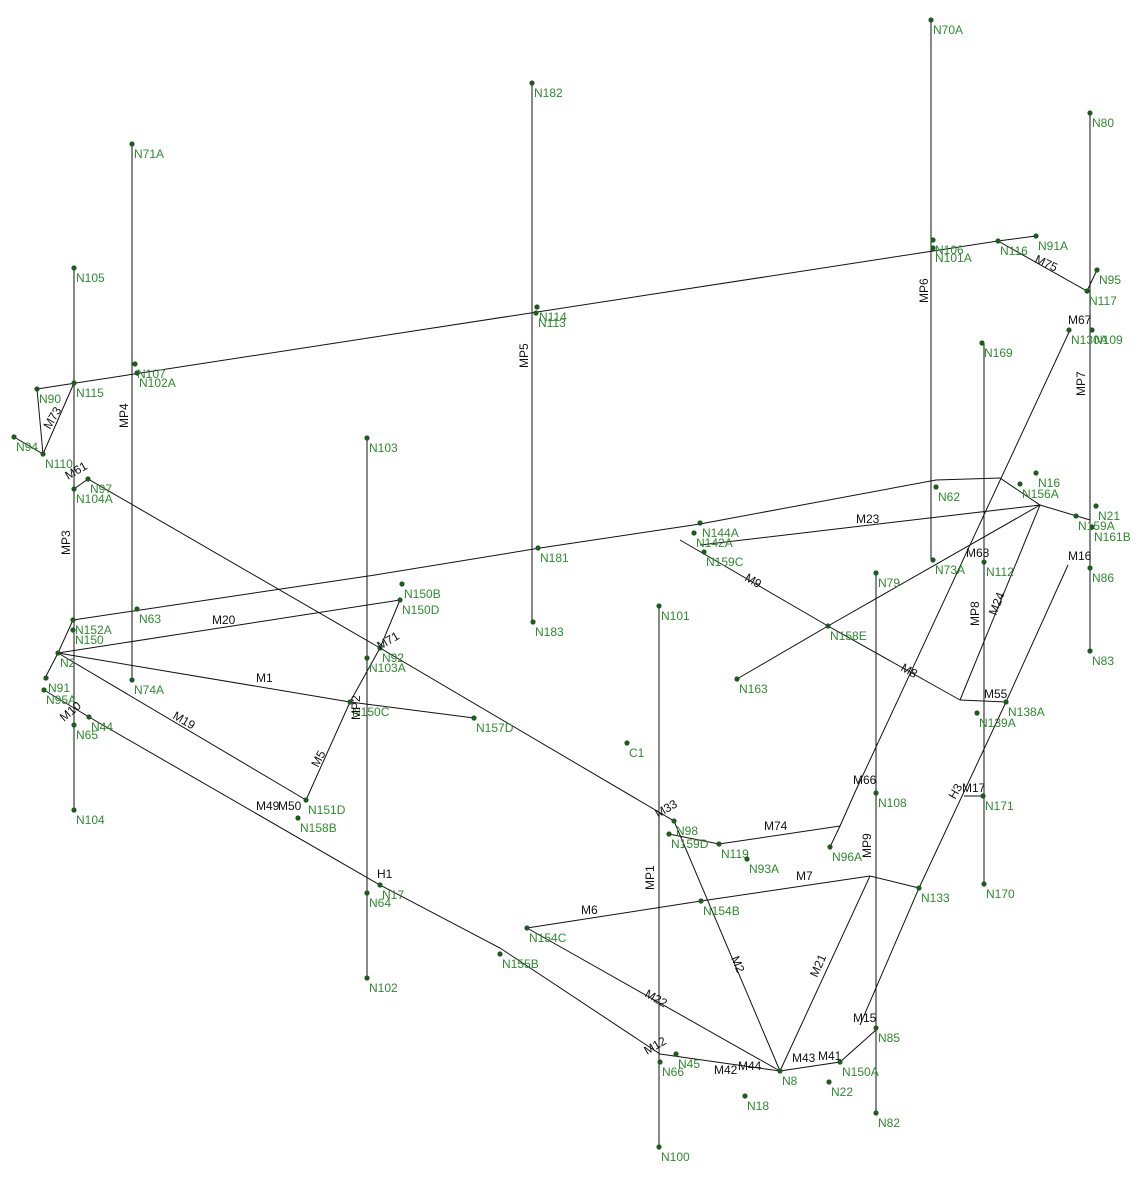  What do you see at coordinates (383, 448) in the screenshot?
I see `node-label: N103` at bounding box center [383, 448].